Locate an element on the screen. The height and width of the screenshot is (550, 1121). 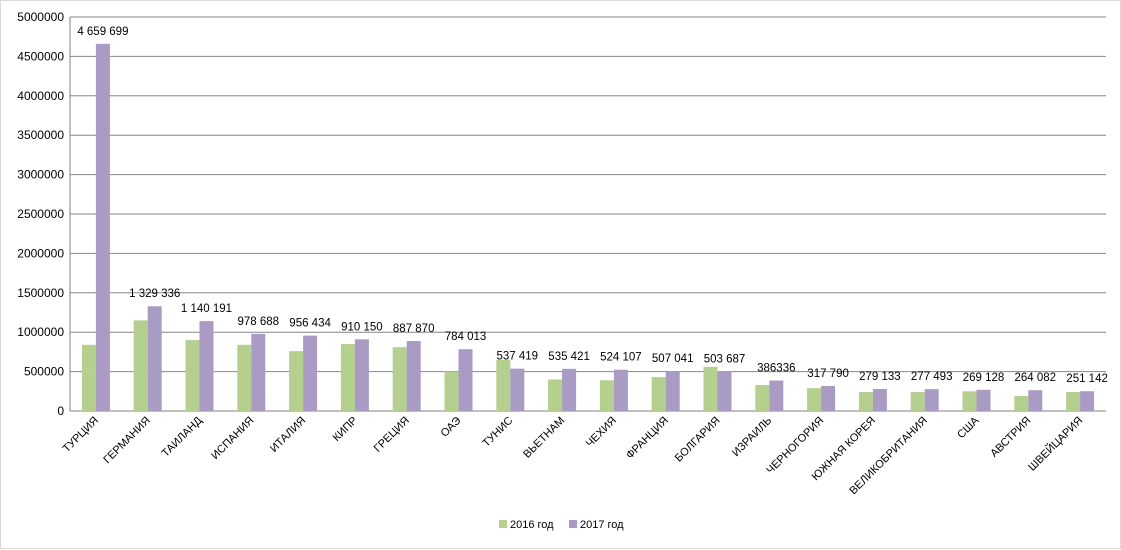
data-label: 251 142 is located at coordinates (1087, 379).